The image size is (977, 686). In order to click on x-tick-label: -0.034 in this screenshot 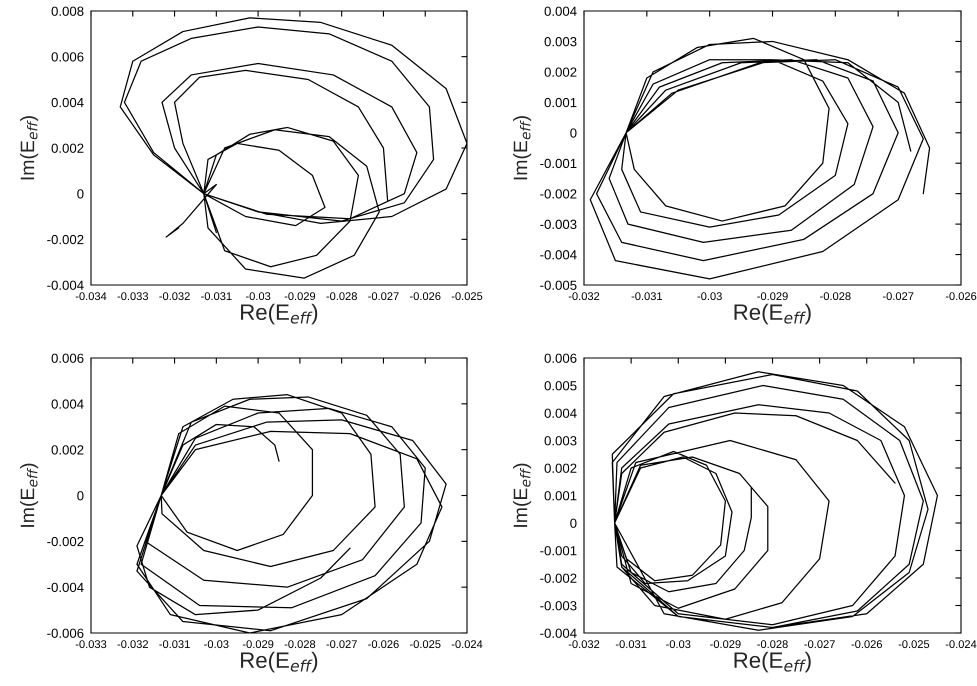, I will do `click(91, 296)`.